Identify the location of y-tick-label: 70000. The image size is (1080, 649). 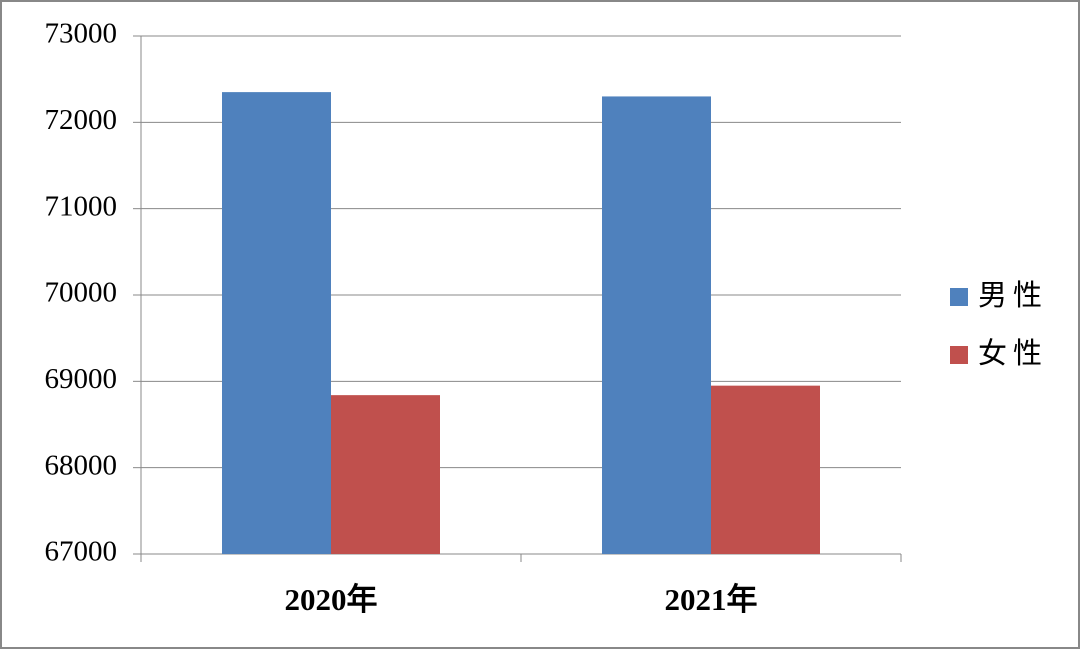
(81, 293).